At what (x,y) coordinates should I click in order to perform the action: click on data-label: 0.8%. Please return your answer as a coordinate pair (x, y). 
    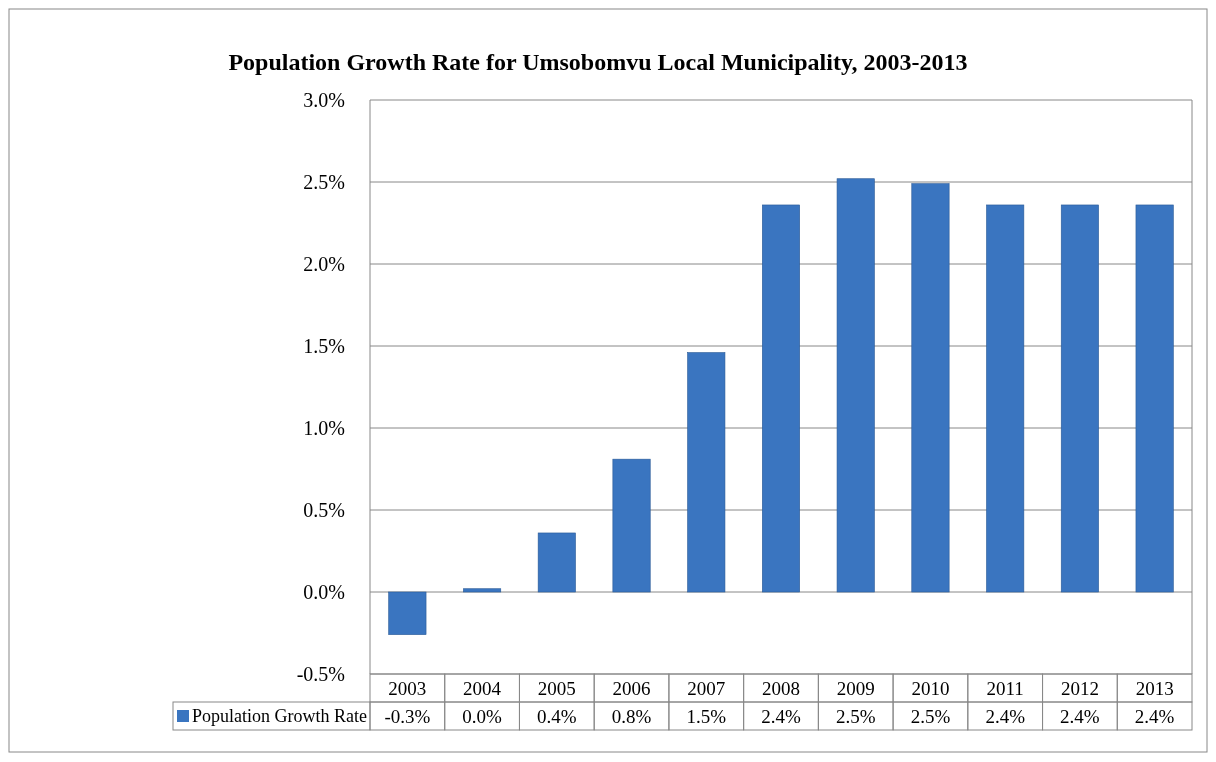
    Looking at the image, I should click on (631, 716).